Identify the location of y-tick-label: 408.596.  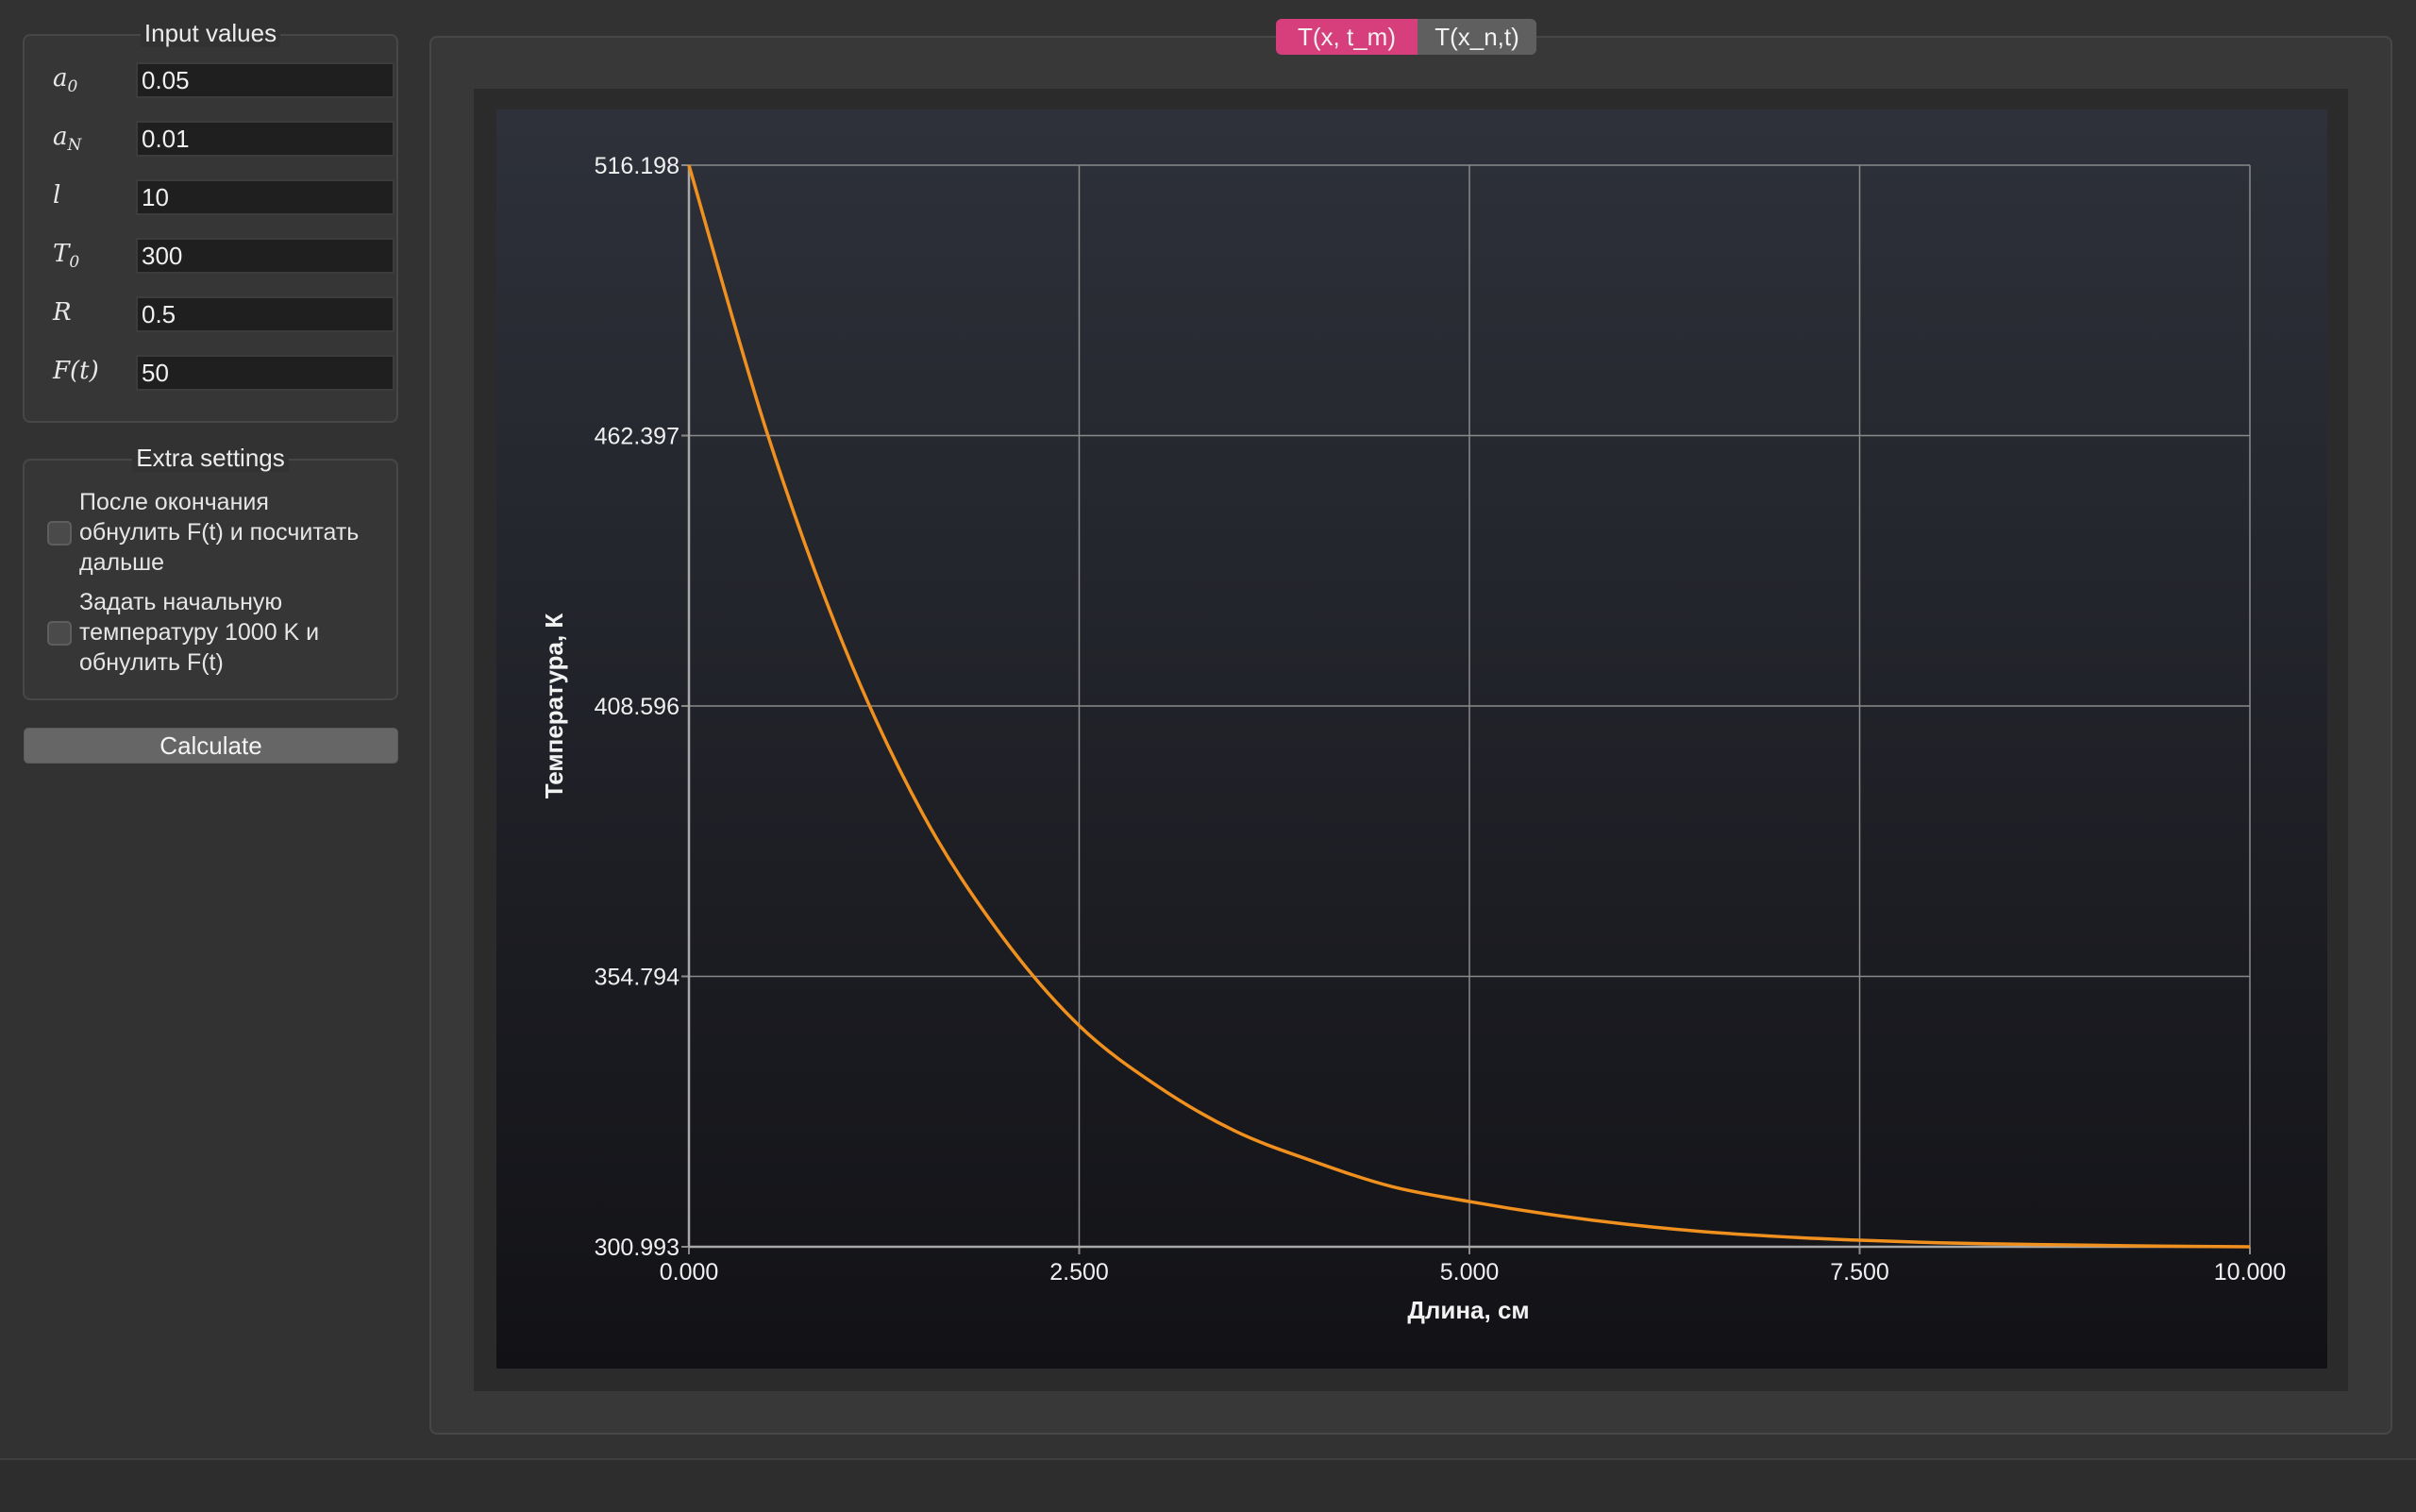
(637, 707).